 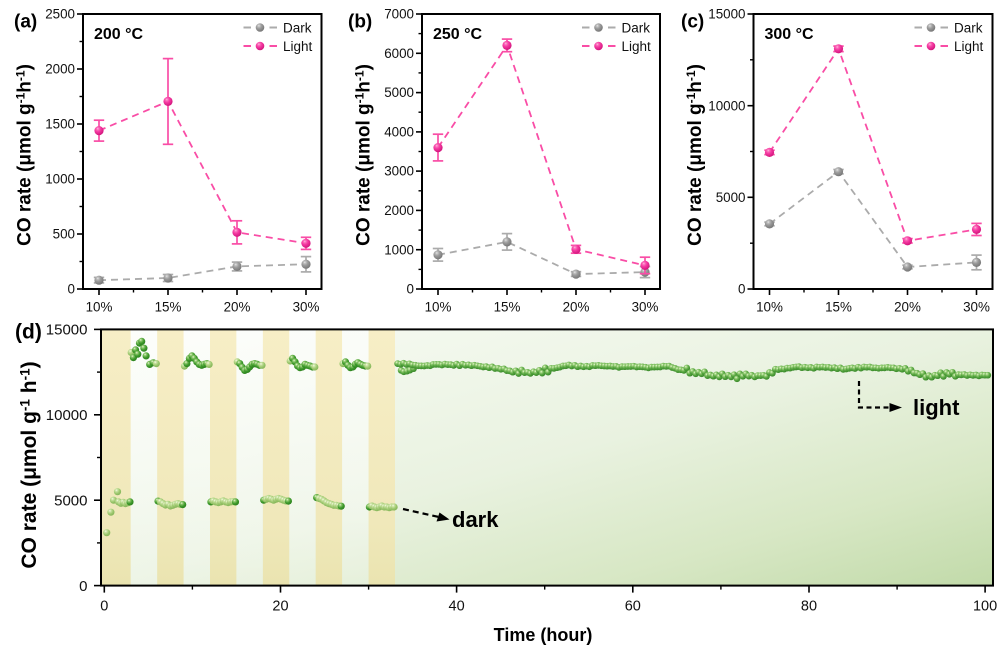 I want to click on svg-text: (a), so click(x=25, y=22).